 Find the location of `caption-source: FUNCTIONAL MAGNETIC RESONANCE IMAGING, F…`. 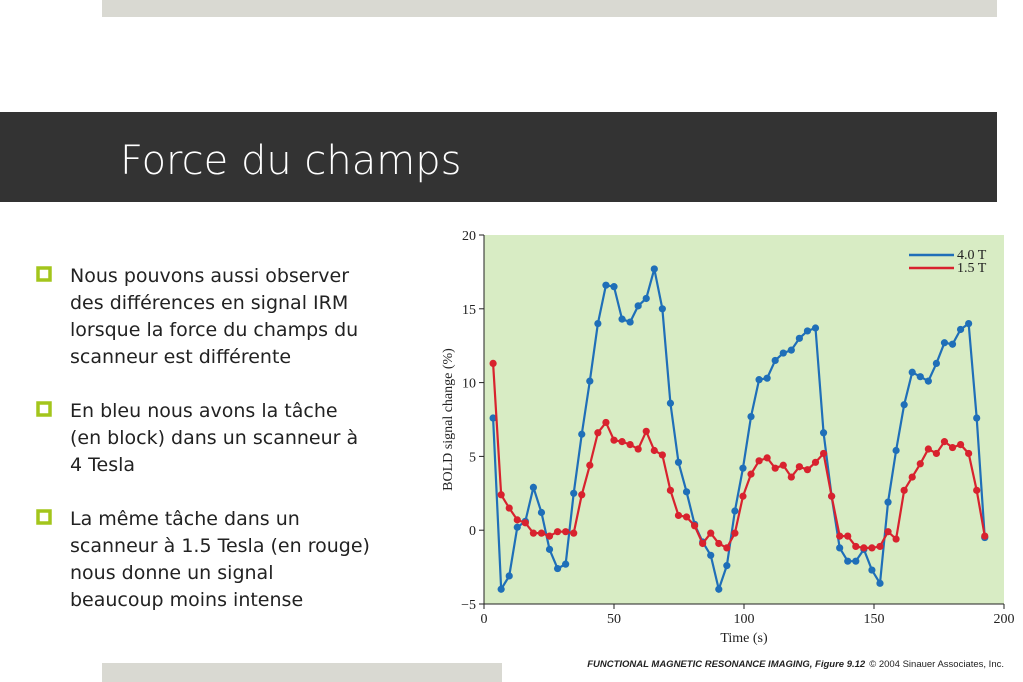

caption-source: FUNCTIONAL MAGNETIC RESONANCE IMAGING, F… is located at coordinates (726, 664).